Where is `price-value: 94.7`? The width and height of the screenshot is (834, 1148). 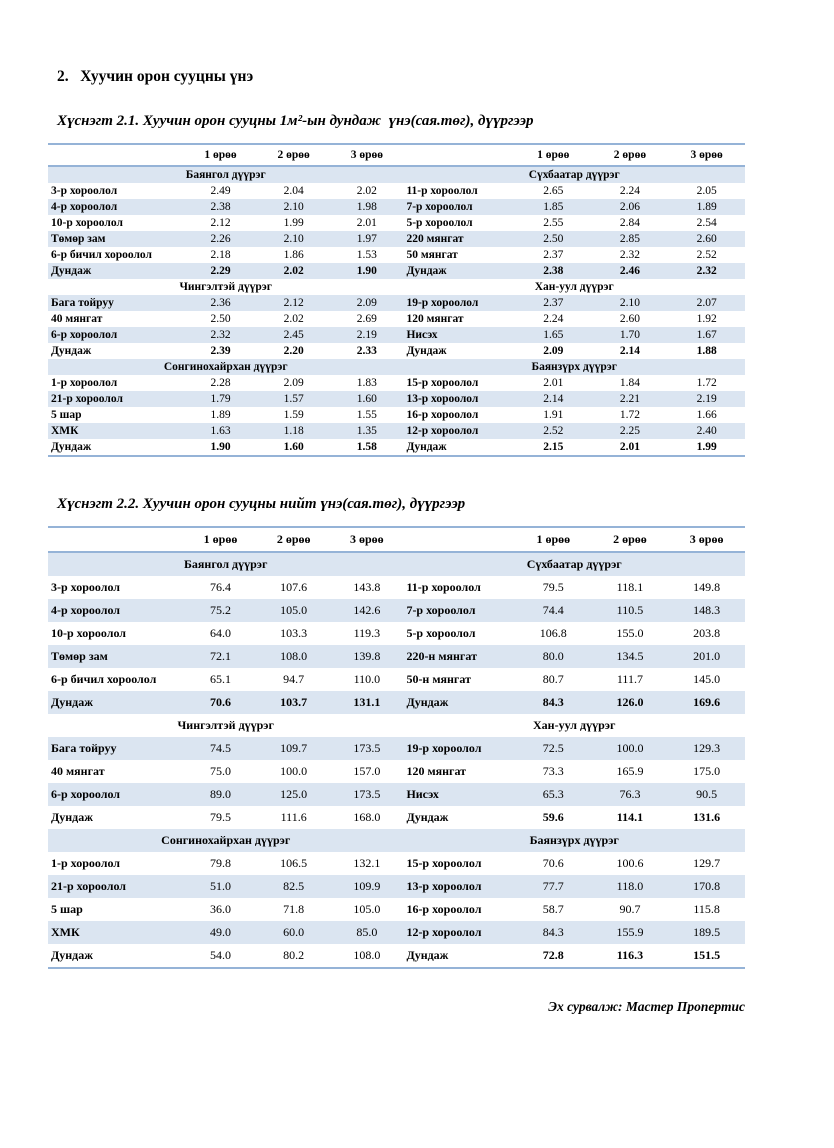 price-value: 94.7 is located at coordinates (294, 679).